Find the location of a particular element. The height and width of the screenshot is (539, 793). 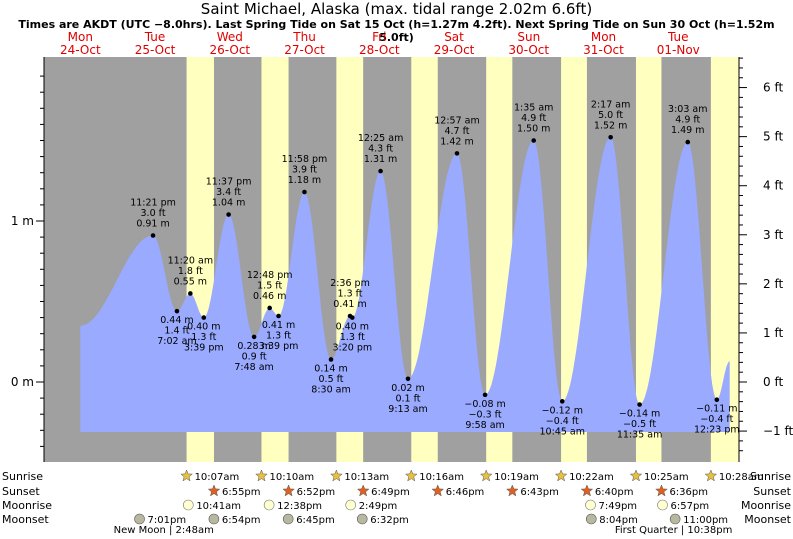

tide-label: 11:21 pm is located at coordinates (153, 202).